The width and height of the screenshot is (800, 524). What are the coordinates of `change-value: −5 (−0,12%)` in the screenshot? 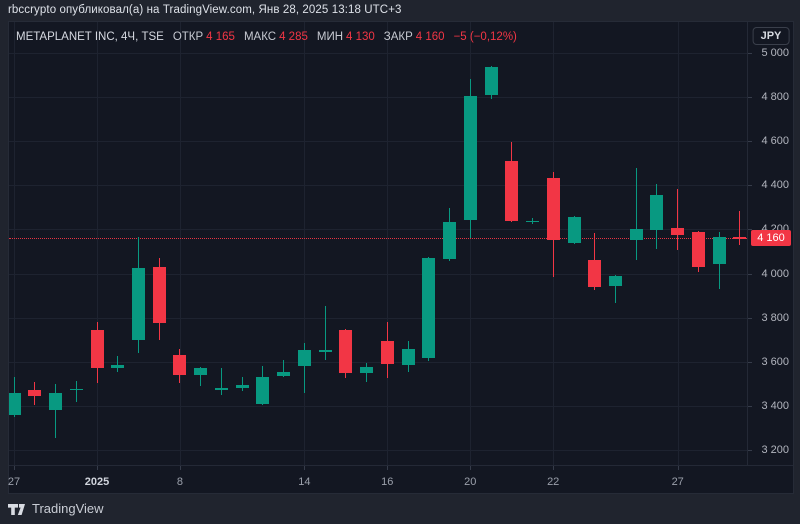 It's located at (485, 37).